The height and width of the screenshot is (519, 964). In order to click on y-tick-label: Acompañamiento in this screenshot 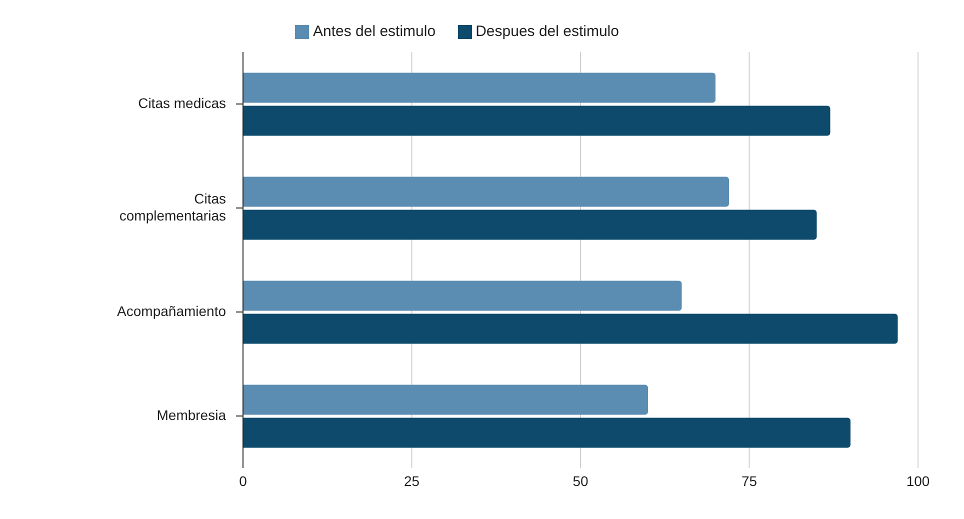, I will do `click(171, 310)`.